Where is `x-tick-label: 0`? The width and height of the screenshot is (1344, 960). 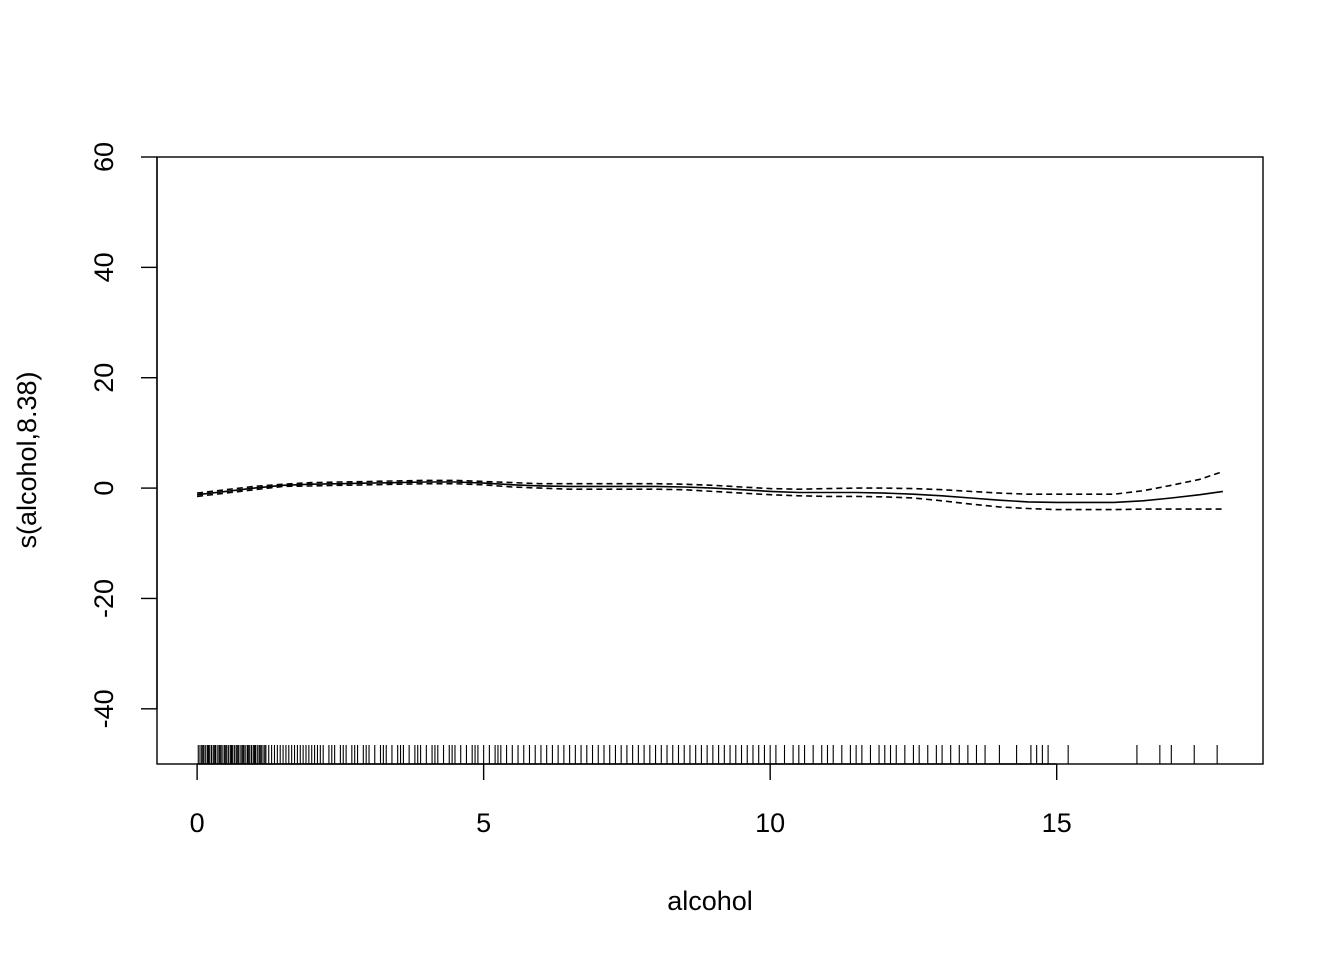 x-tick-label: 0 is located at coordinates (197, 823).